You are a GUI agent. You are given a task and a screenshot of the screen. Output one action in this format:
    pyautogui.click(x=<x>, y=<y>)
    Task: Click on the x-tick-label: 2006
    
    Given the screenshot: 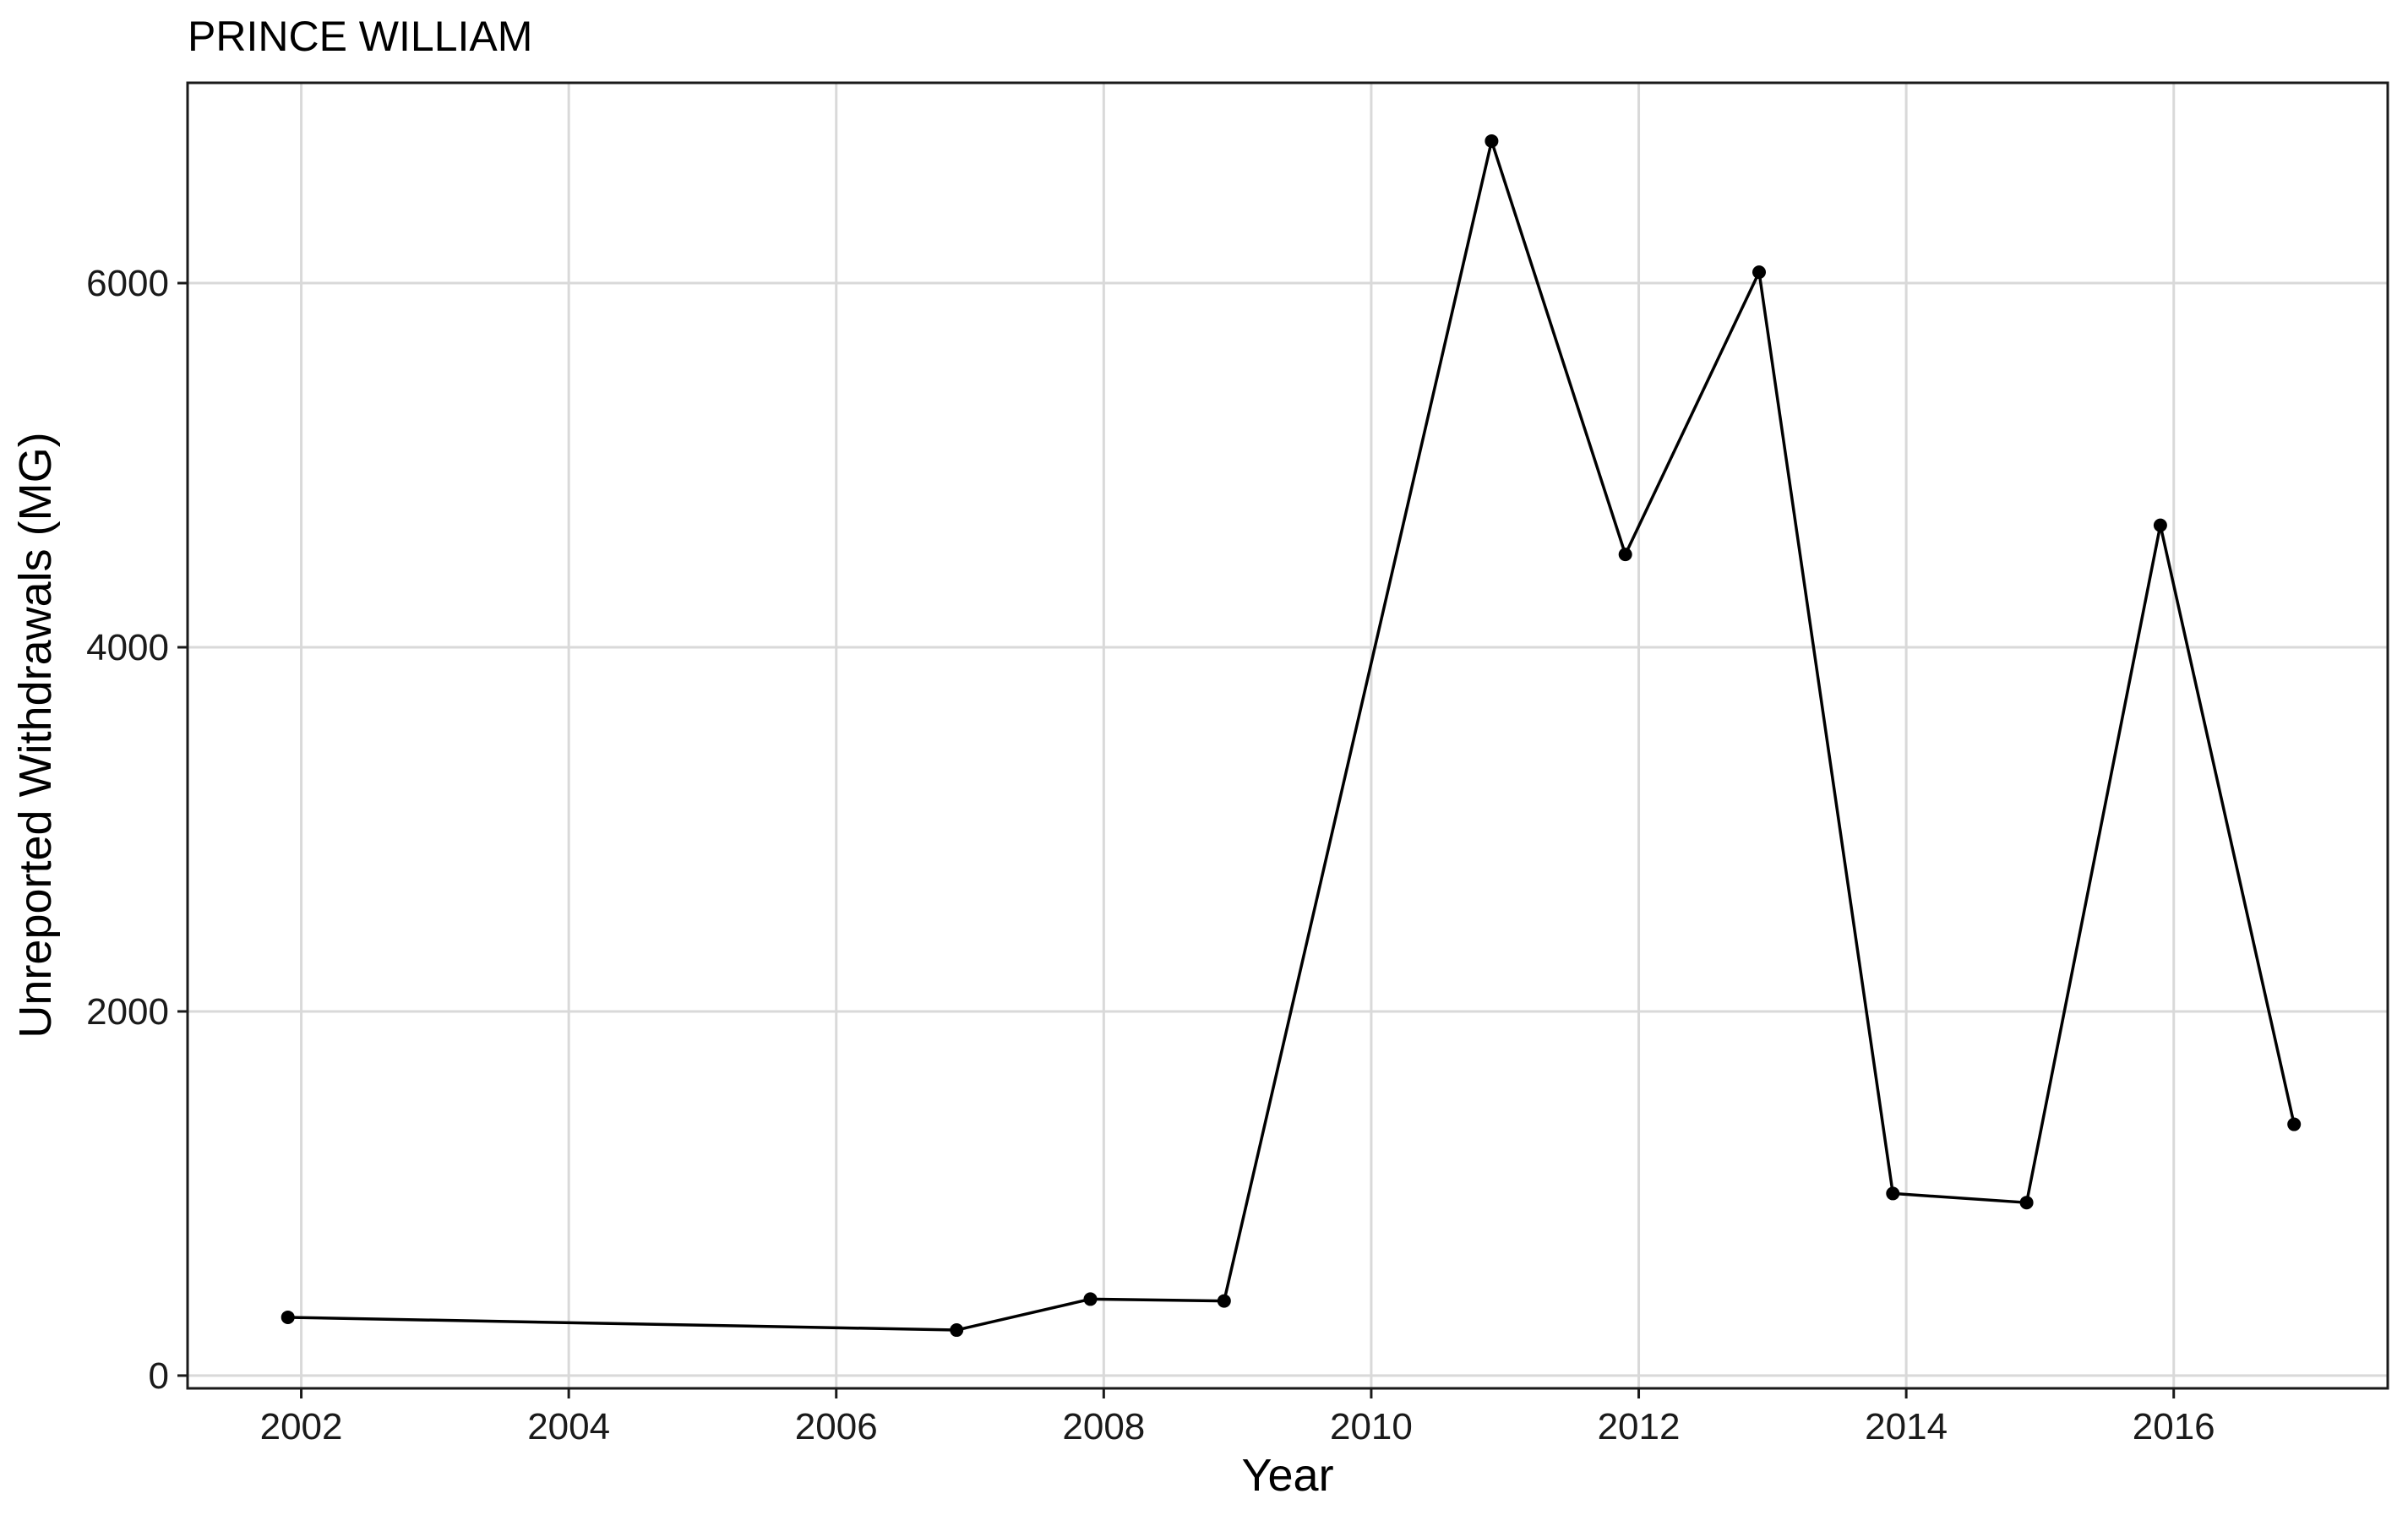 What is the action you would take?
    pyautogui.click(x=836, y=1426)
    